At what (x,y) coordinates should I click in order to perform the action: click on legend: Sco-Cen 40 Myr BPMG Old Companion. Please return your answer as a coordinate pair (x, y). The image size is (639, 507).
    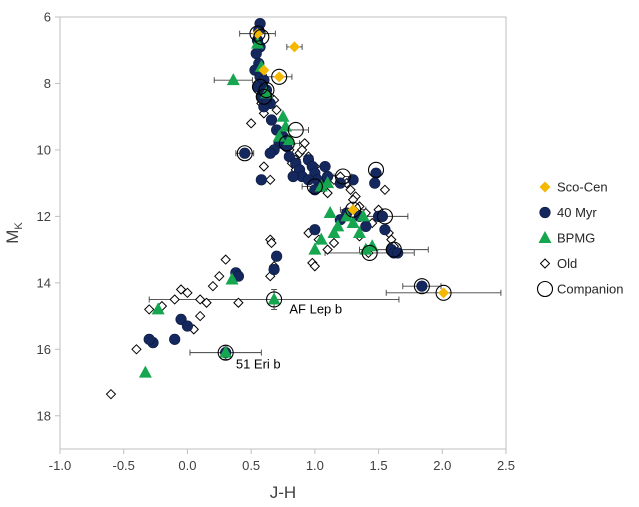
    Looking at the image, I should click on (580, 239).